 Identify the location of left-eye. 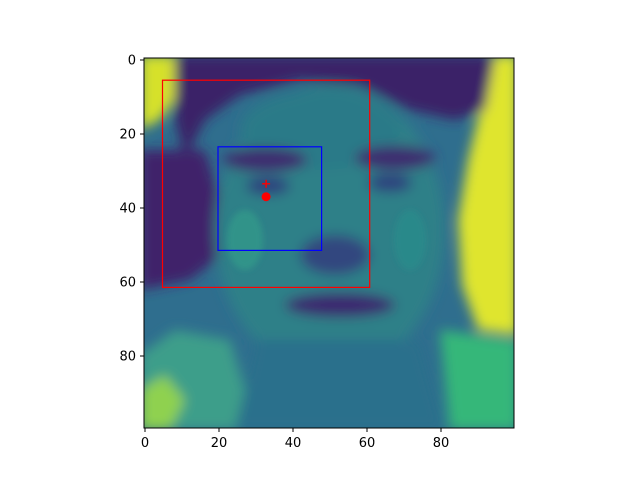
(268, 186).